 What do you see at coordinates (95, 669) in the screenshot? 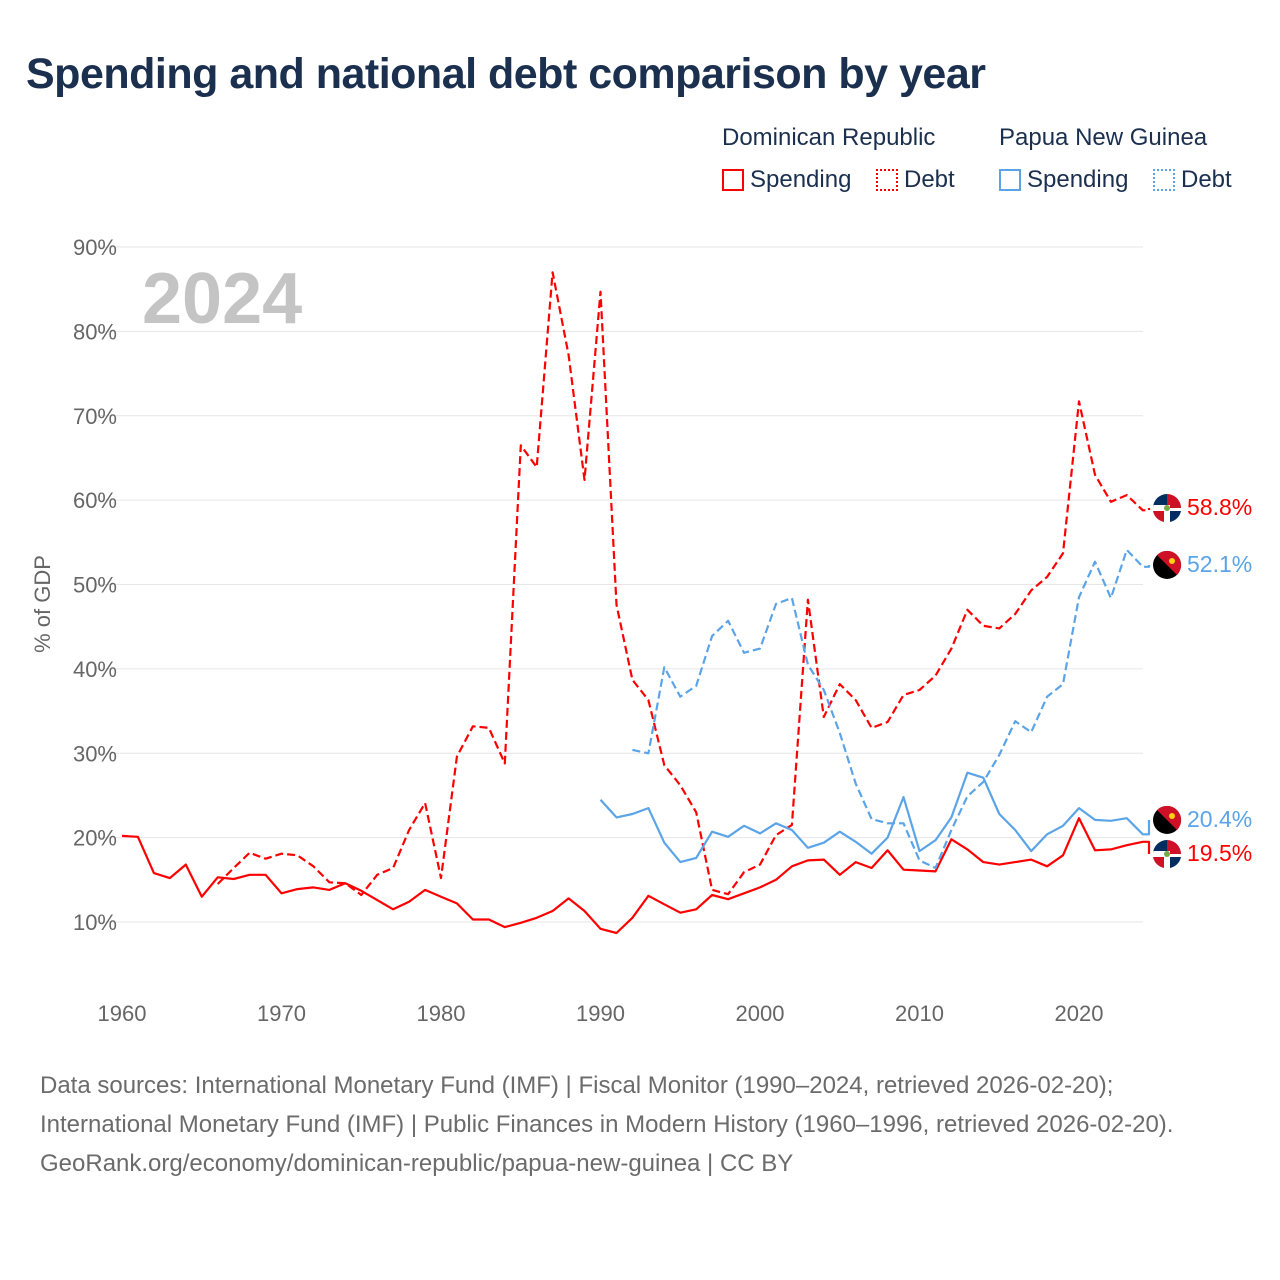
I see `y-tick-label: 40%` at bounding box center [95, 669].